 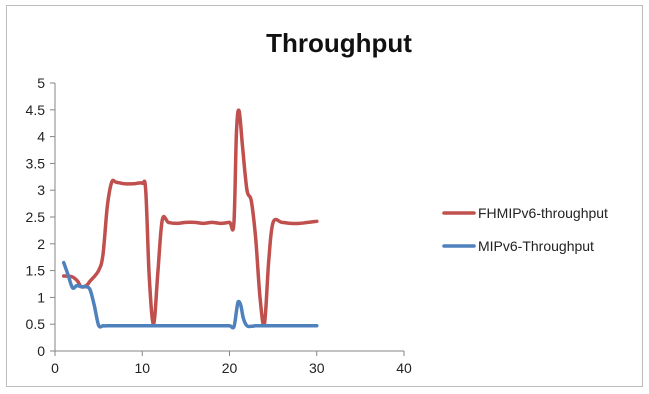 I want to click on x-tick-label: 30, so click(x=317, y=368).